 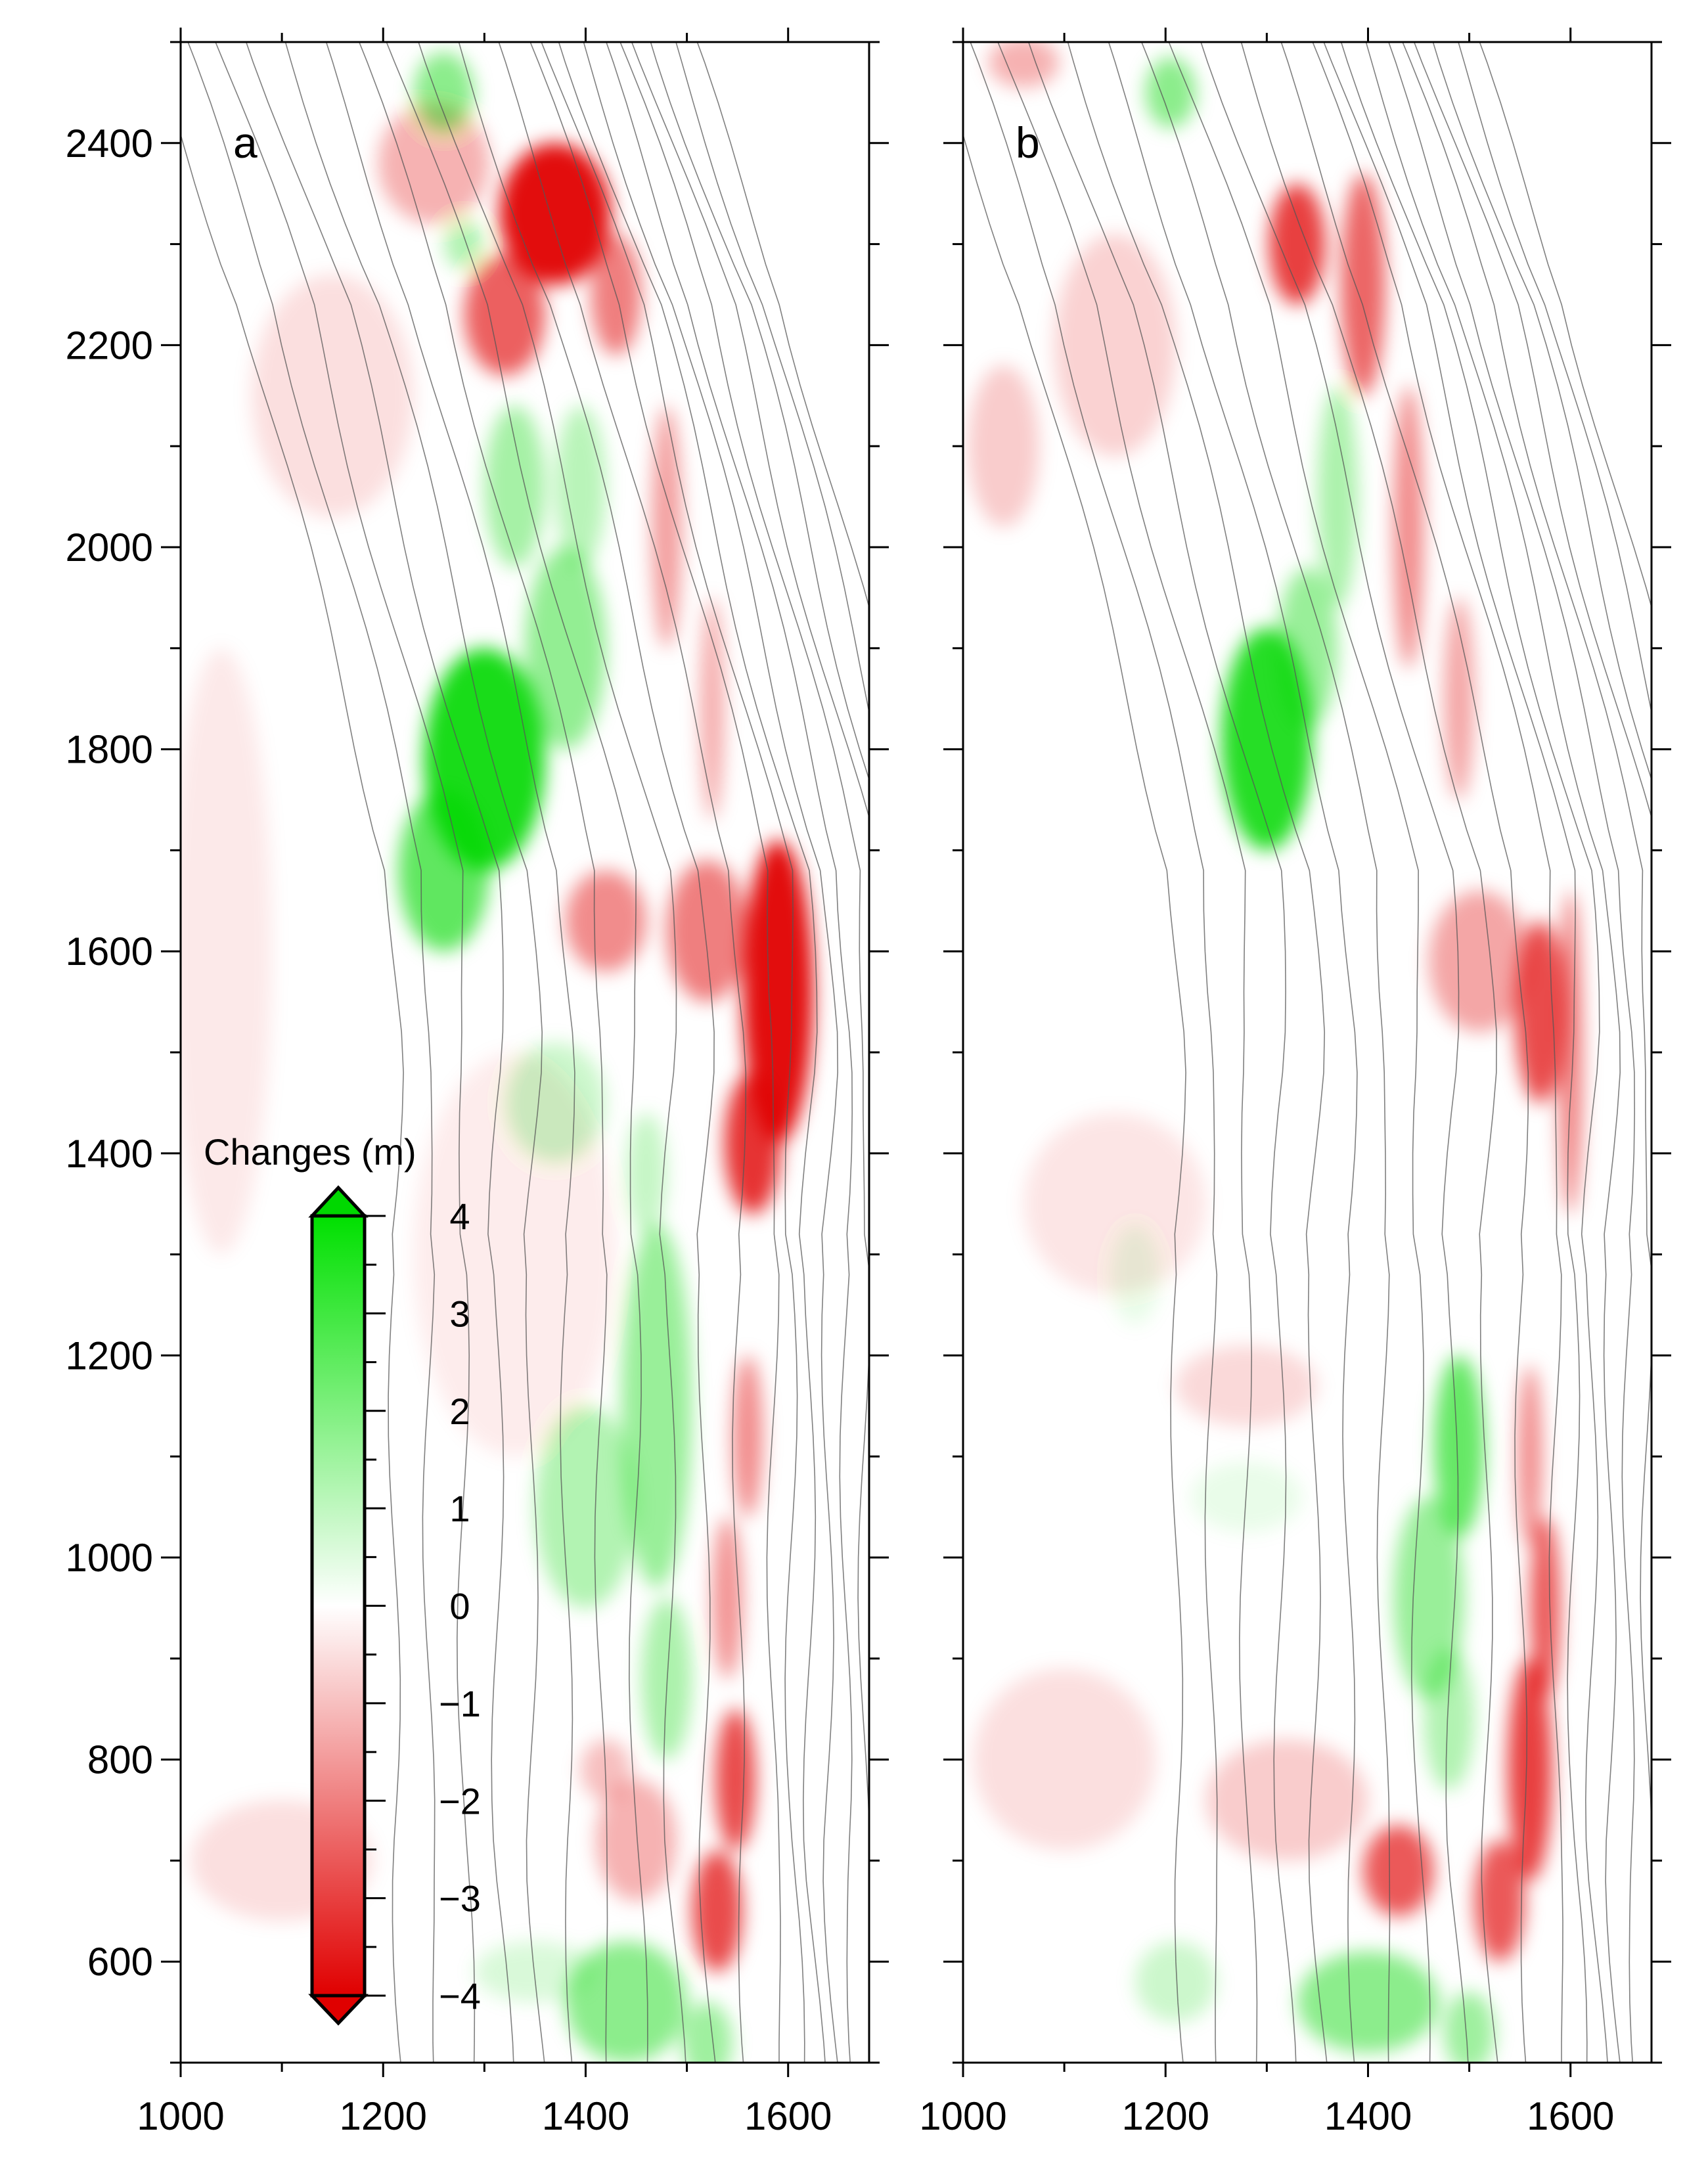 What do you see at coordinates (423, 1607) in the screenshot?
I see `colorbar-ticks: 4 3 2 1 0 −1 −2 −3 −4` at bounding box center [423, 1607].